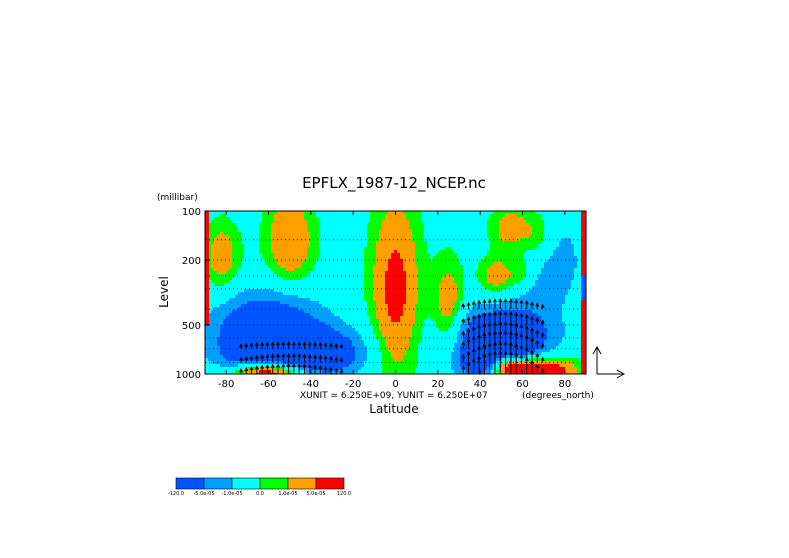 The width and height of the screenshot is (789, 558). What do you see at coordinates (395, 384) in the screenshot?
I see `x-tick-label: 0` at bounding box center [395, 384].